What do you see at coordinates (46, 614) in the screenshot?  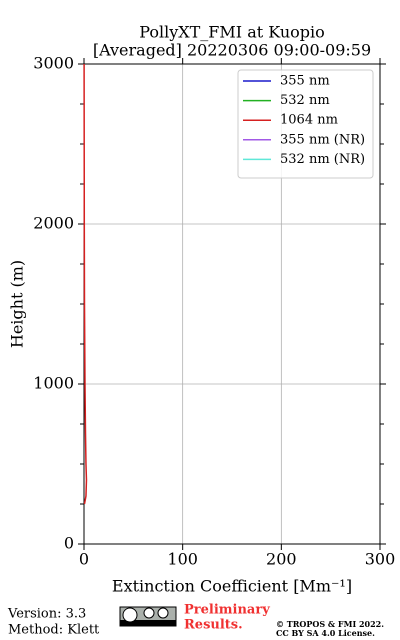 I see `version: Version: 3.3` at bounding box center [46, 614].